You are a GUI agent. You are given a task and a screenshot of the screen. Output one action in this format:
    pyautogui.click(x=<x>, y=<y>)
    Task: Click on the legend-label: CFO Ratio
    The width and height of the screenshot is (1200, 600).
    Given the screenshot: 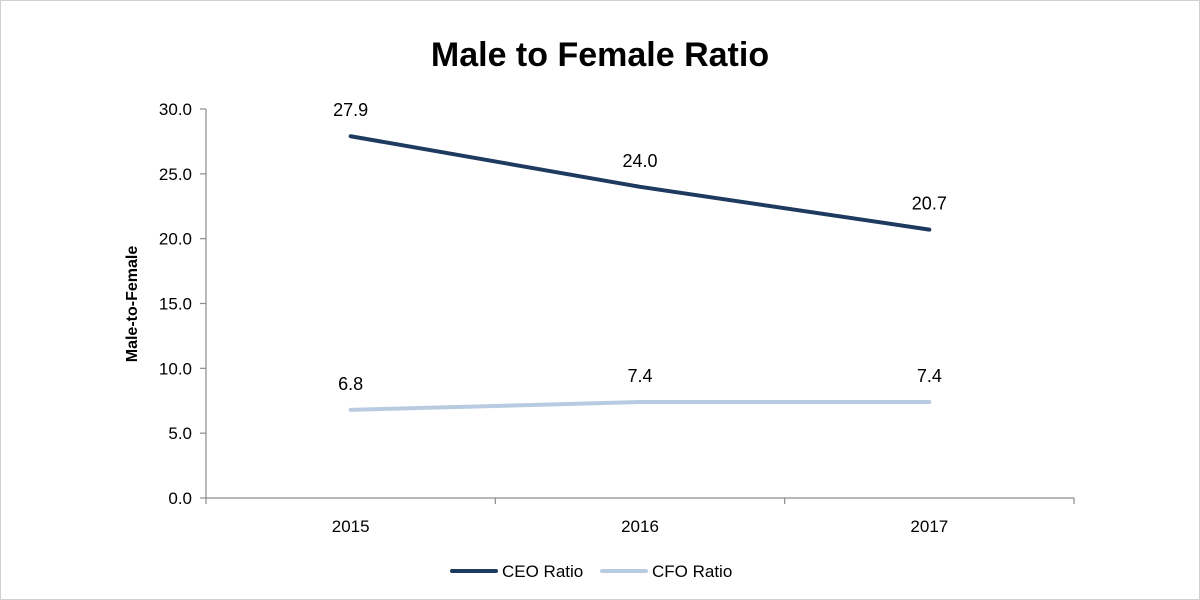 What is the action you would take?
    pyautogui.click(x=692, y=571)
    